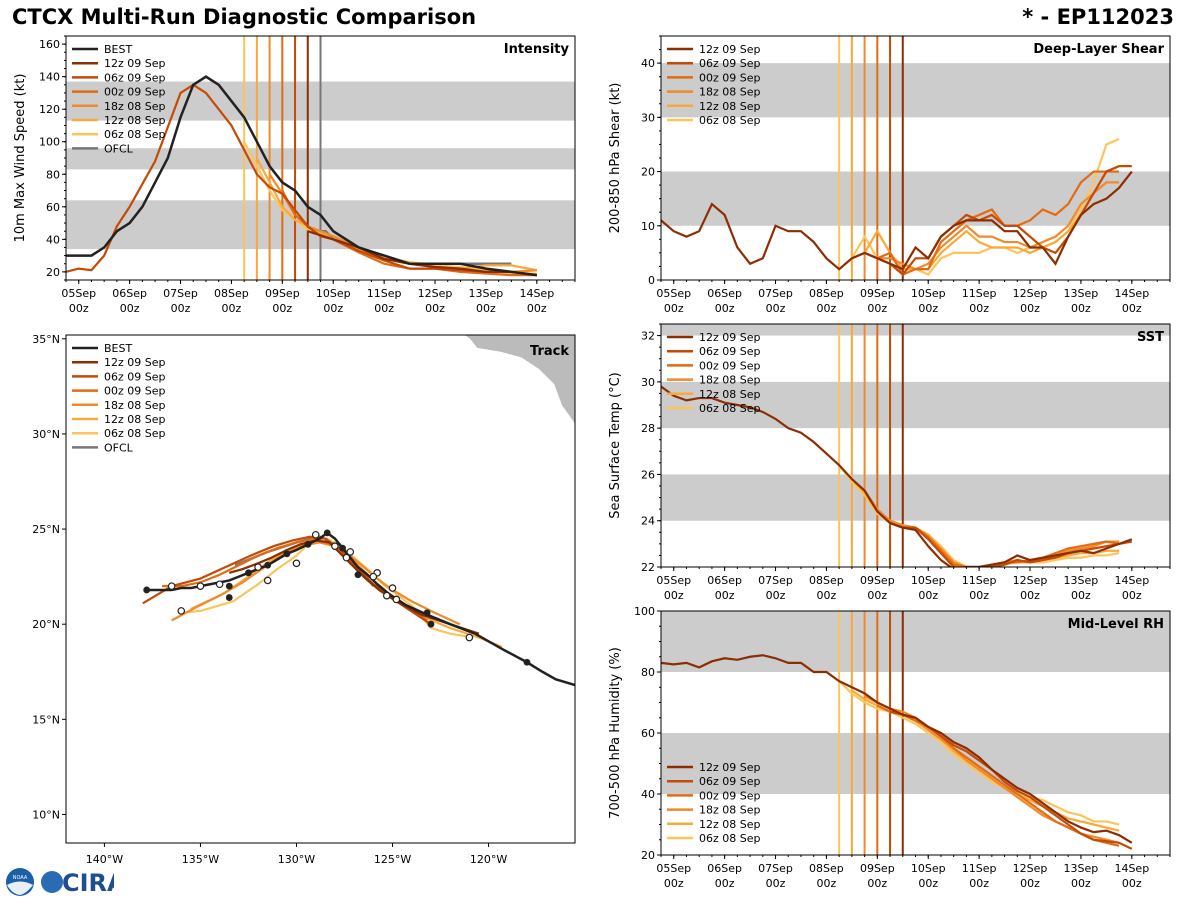 The image size is (1200, 900). I want to click on intensity-ytick-label: 120, so click(49, 109).